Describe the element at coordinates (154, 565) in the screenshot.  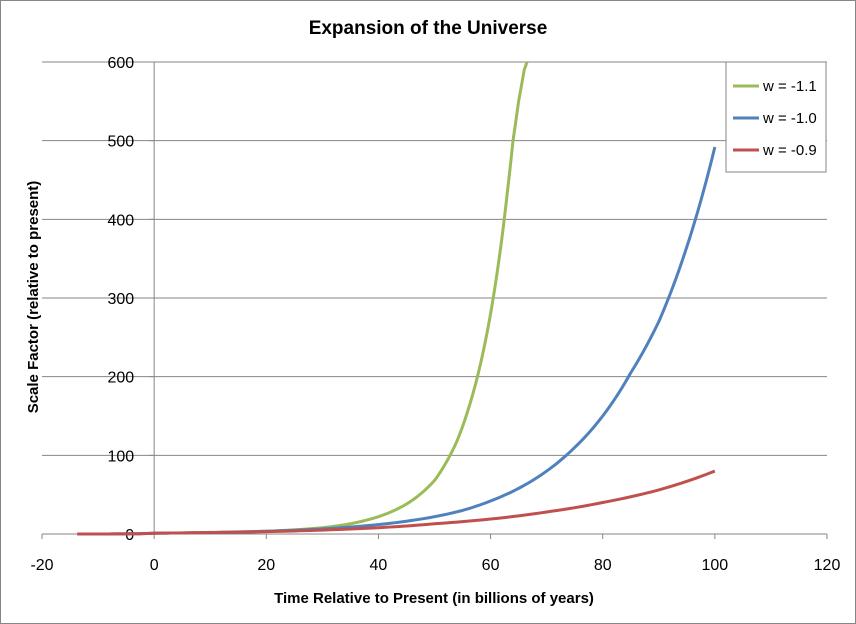
I see `x-tick-label: 0` at that location.